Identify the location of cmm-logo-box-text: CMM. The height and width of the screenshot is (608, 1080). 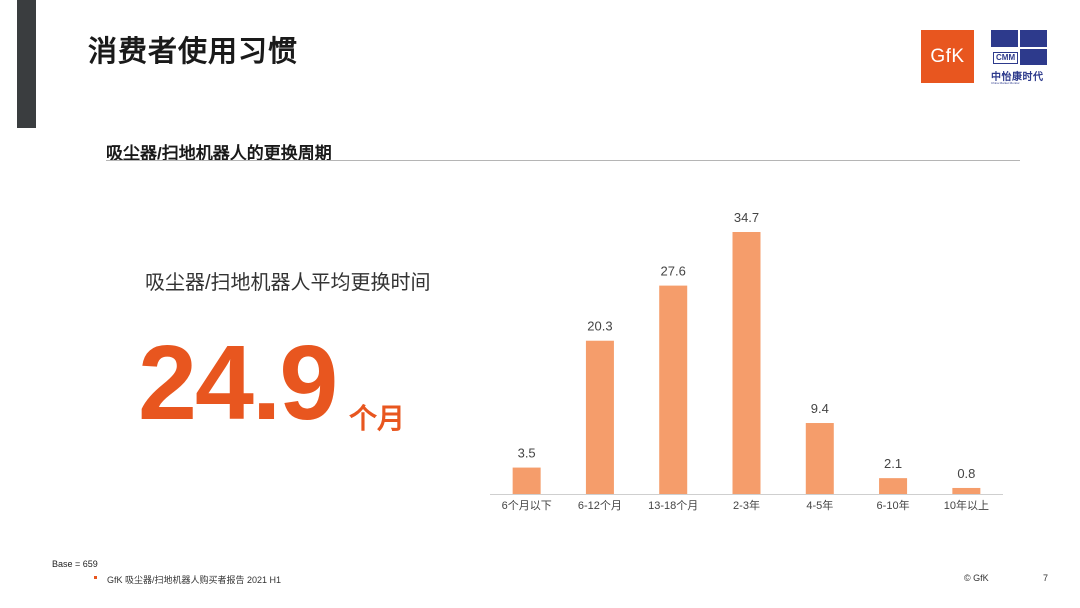
(1006, 58).